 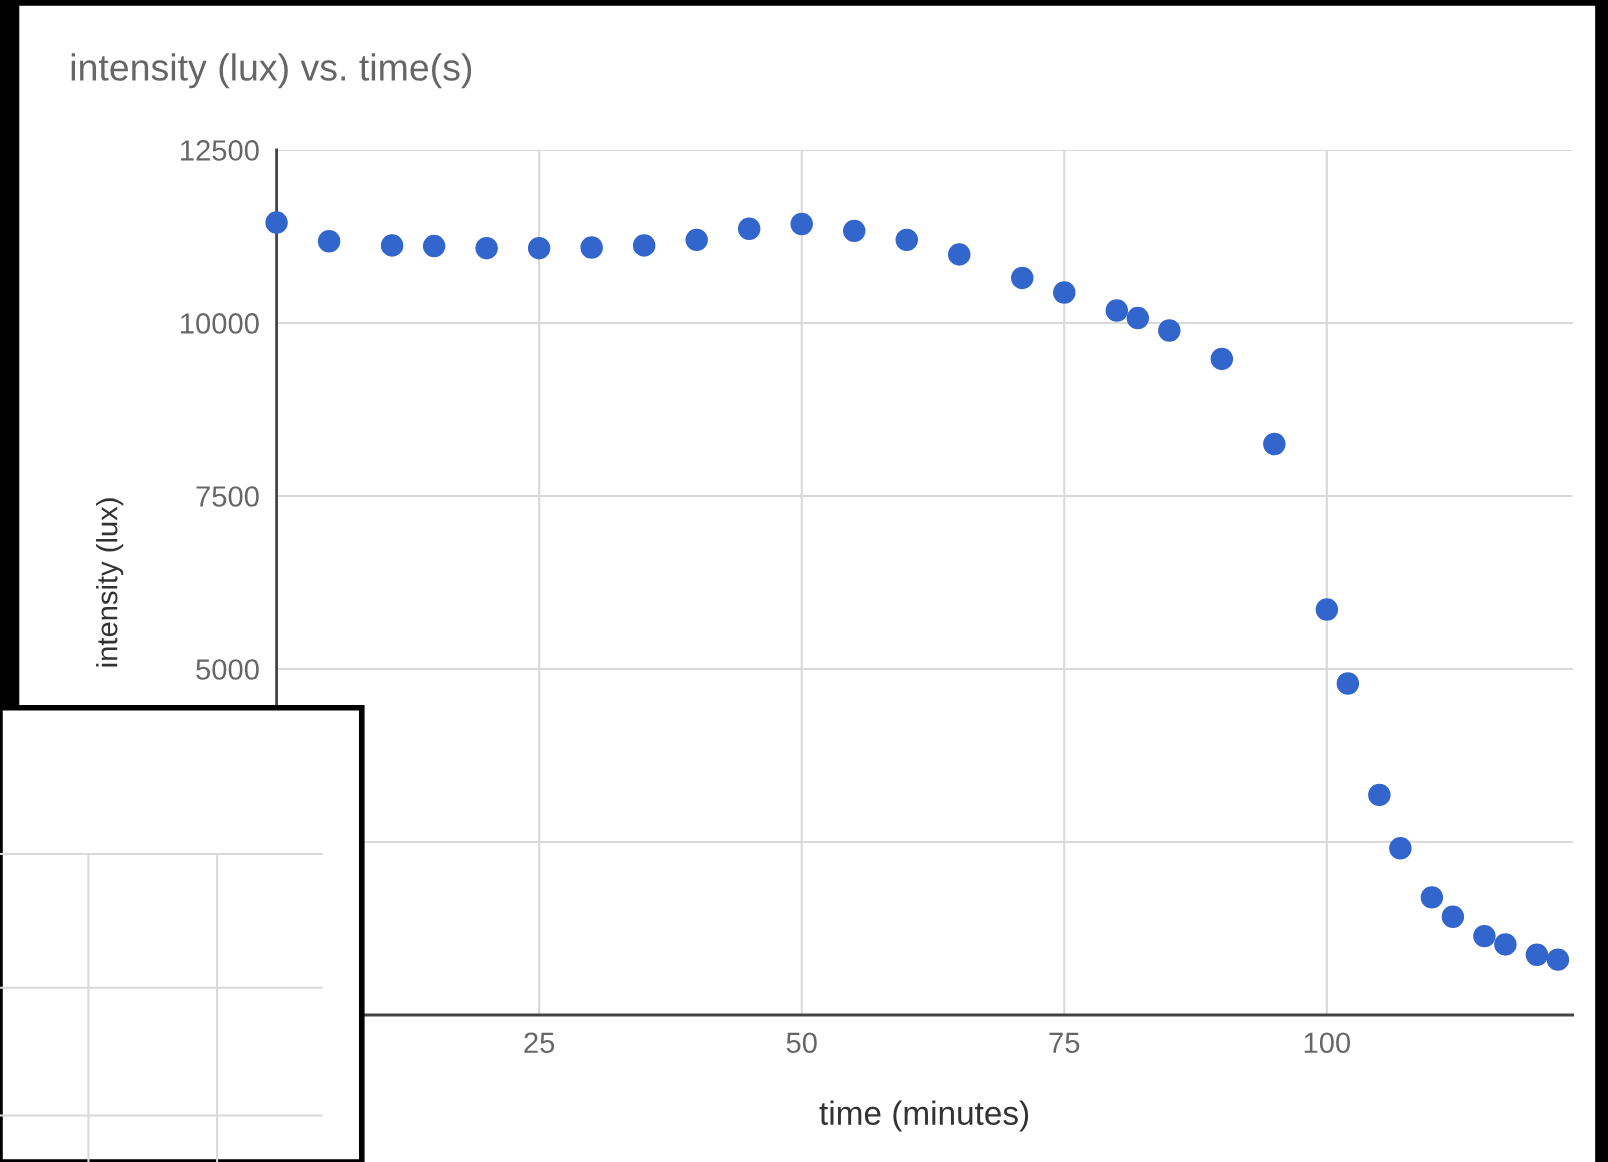 What do you see at coordinates (1327, 1043) in the screenshot?
I see `x-tick-label: 100` at bounding box center [1327, 1043].